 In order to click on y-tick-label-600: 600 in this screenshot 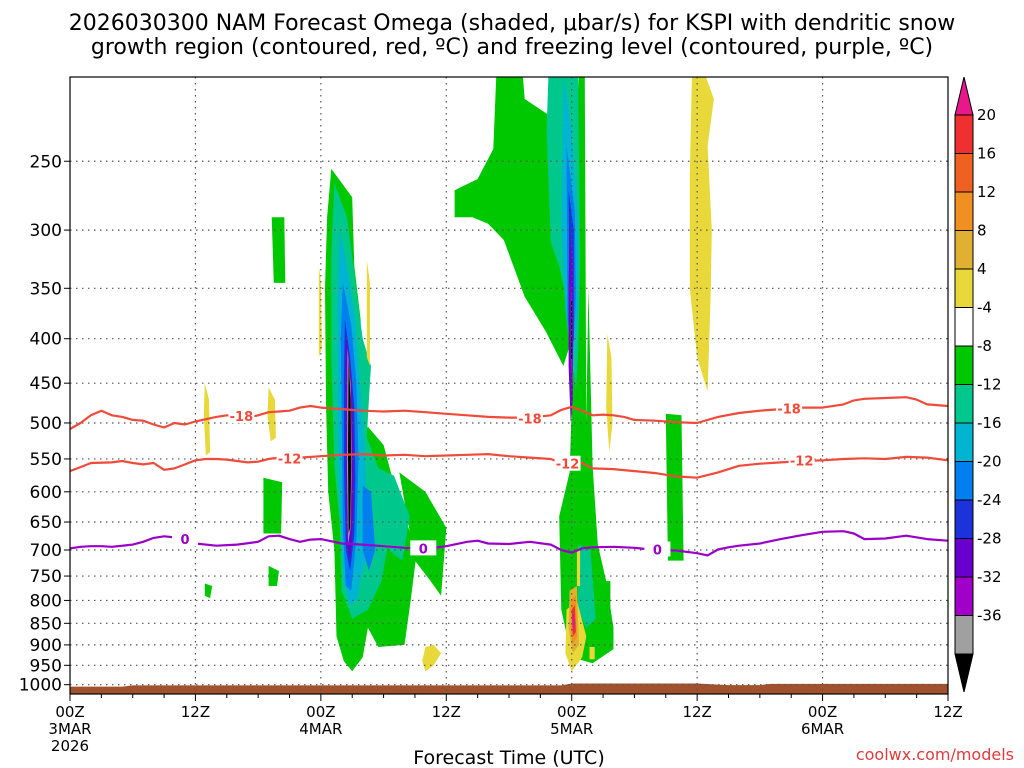, I will do `click(46, 493)`.